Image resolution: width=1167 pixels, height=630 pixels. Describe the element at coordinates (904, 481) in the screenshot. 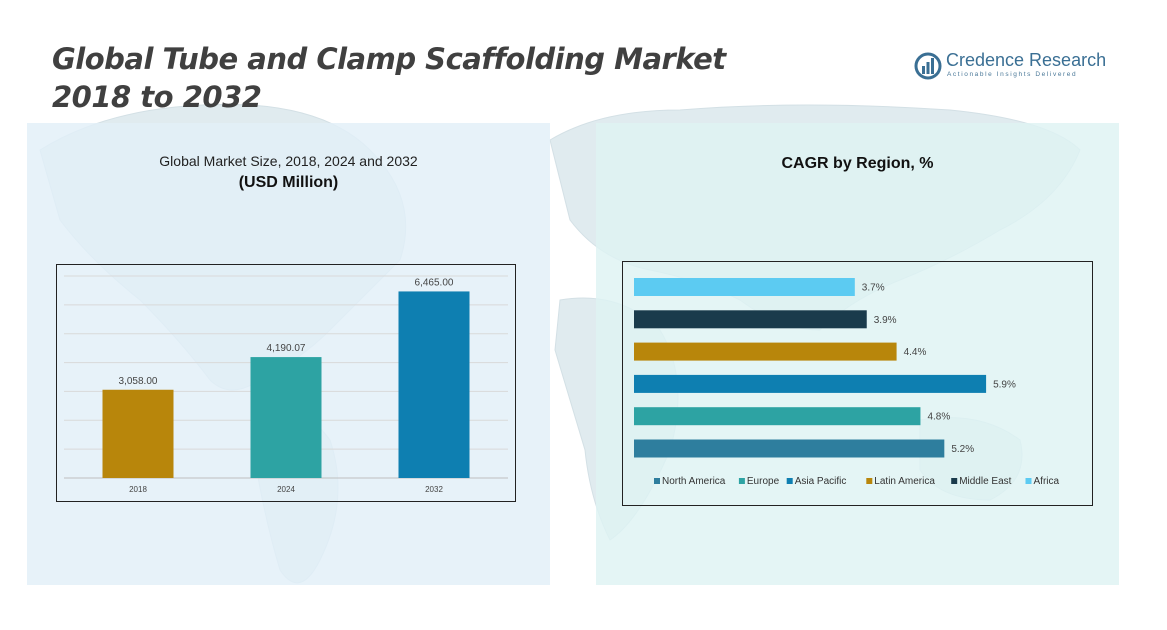

I see `legend-label: Latin America` at that location.